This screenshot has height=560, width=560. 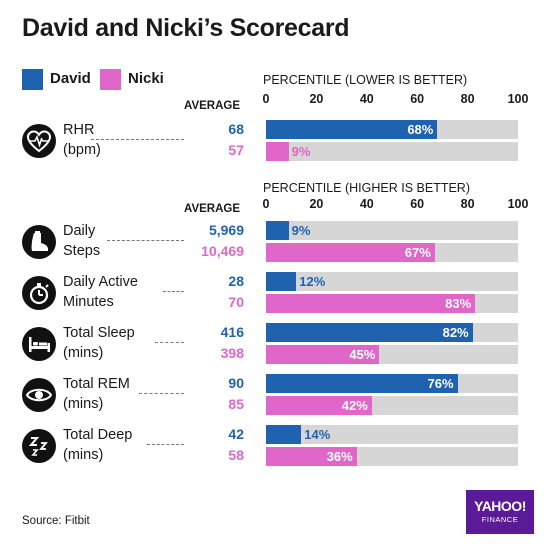 I want to click on david-bar-label: 12%, so click(x=312, y=281).